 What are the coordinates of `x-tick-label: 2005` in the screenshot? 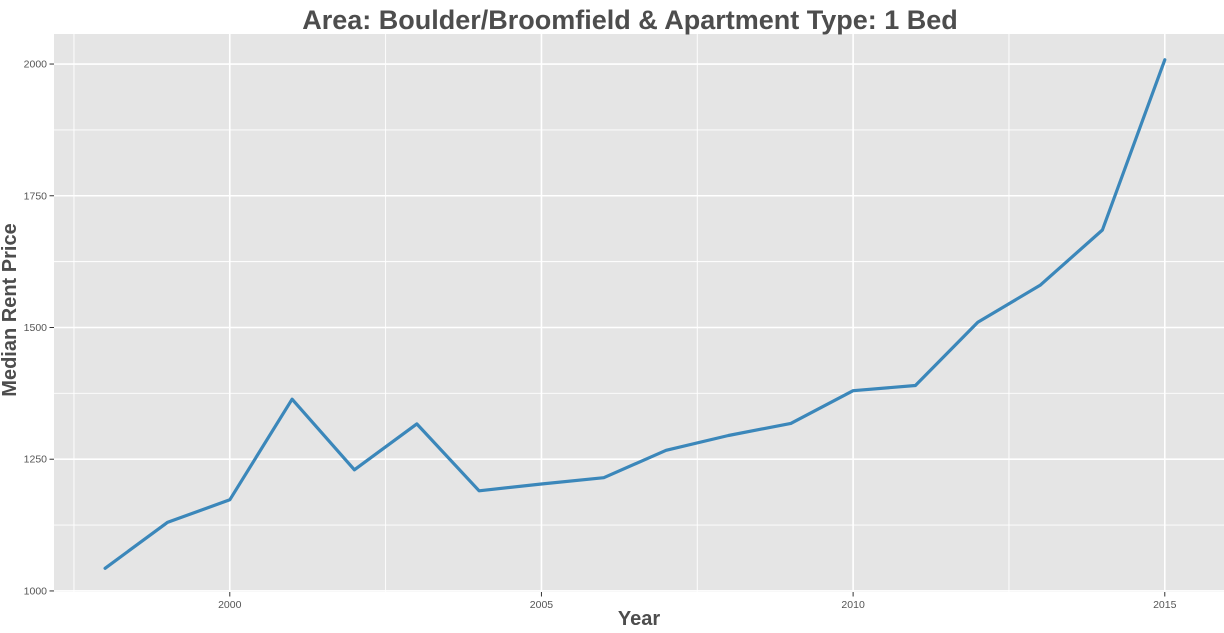 It's located at (542, 605).